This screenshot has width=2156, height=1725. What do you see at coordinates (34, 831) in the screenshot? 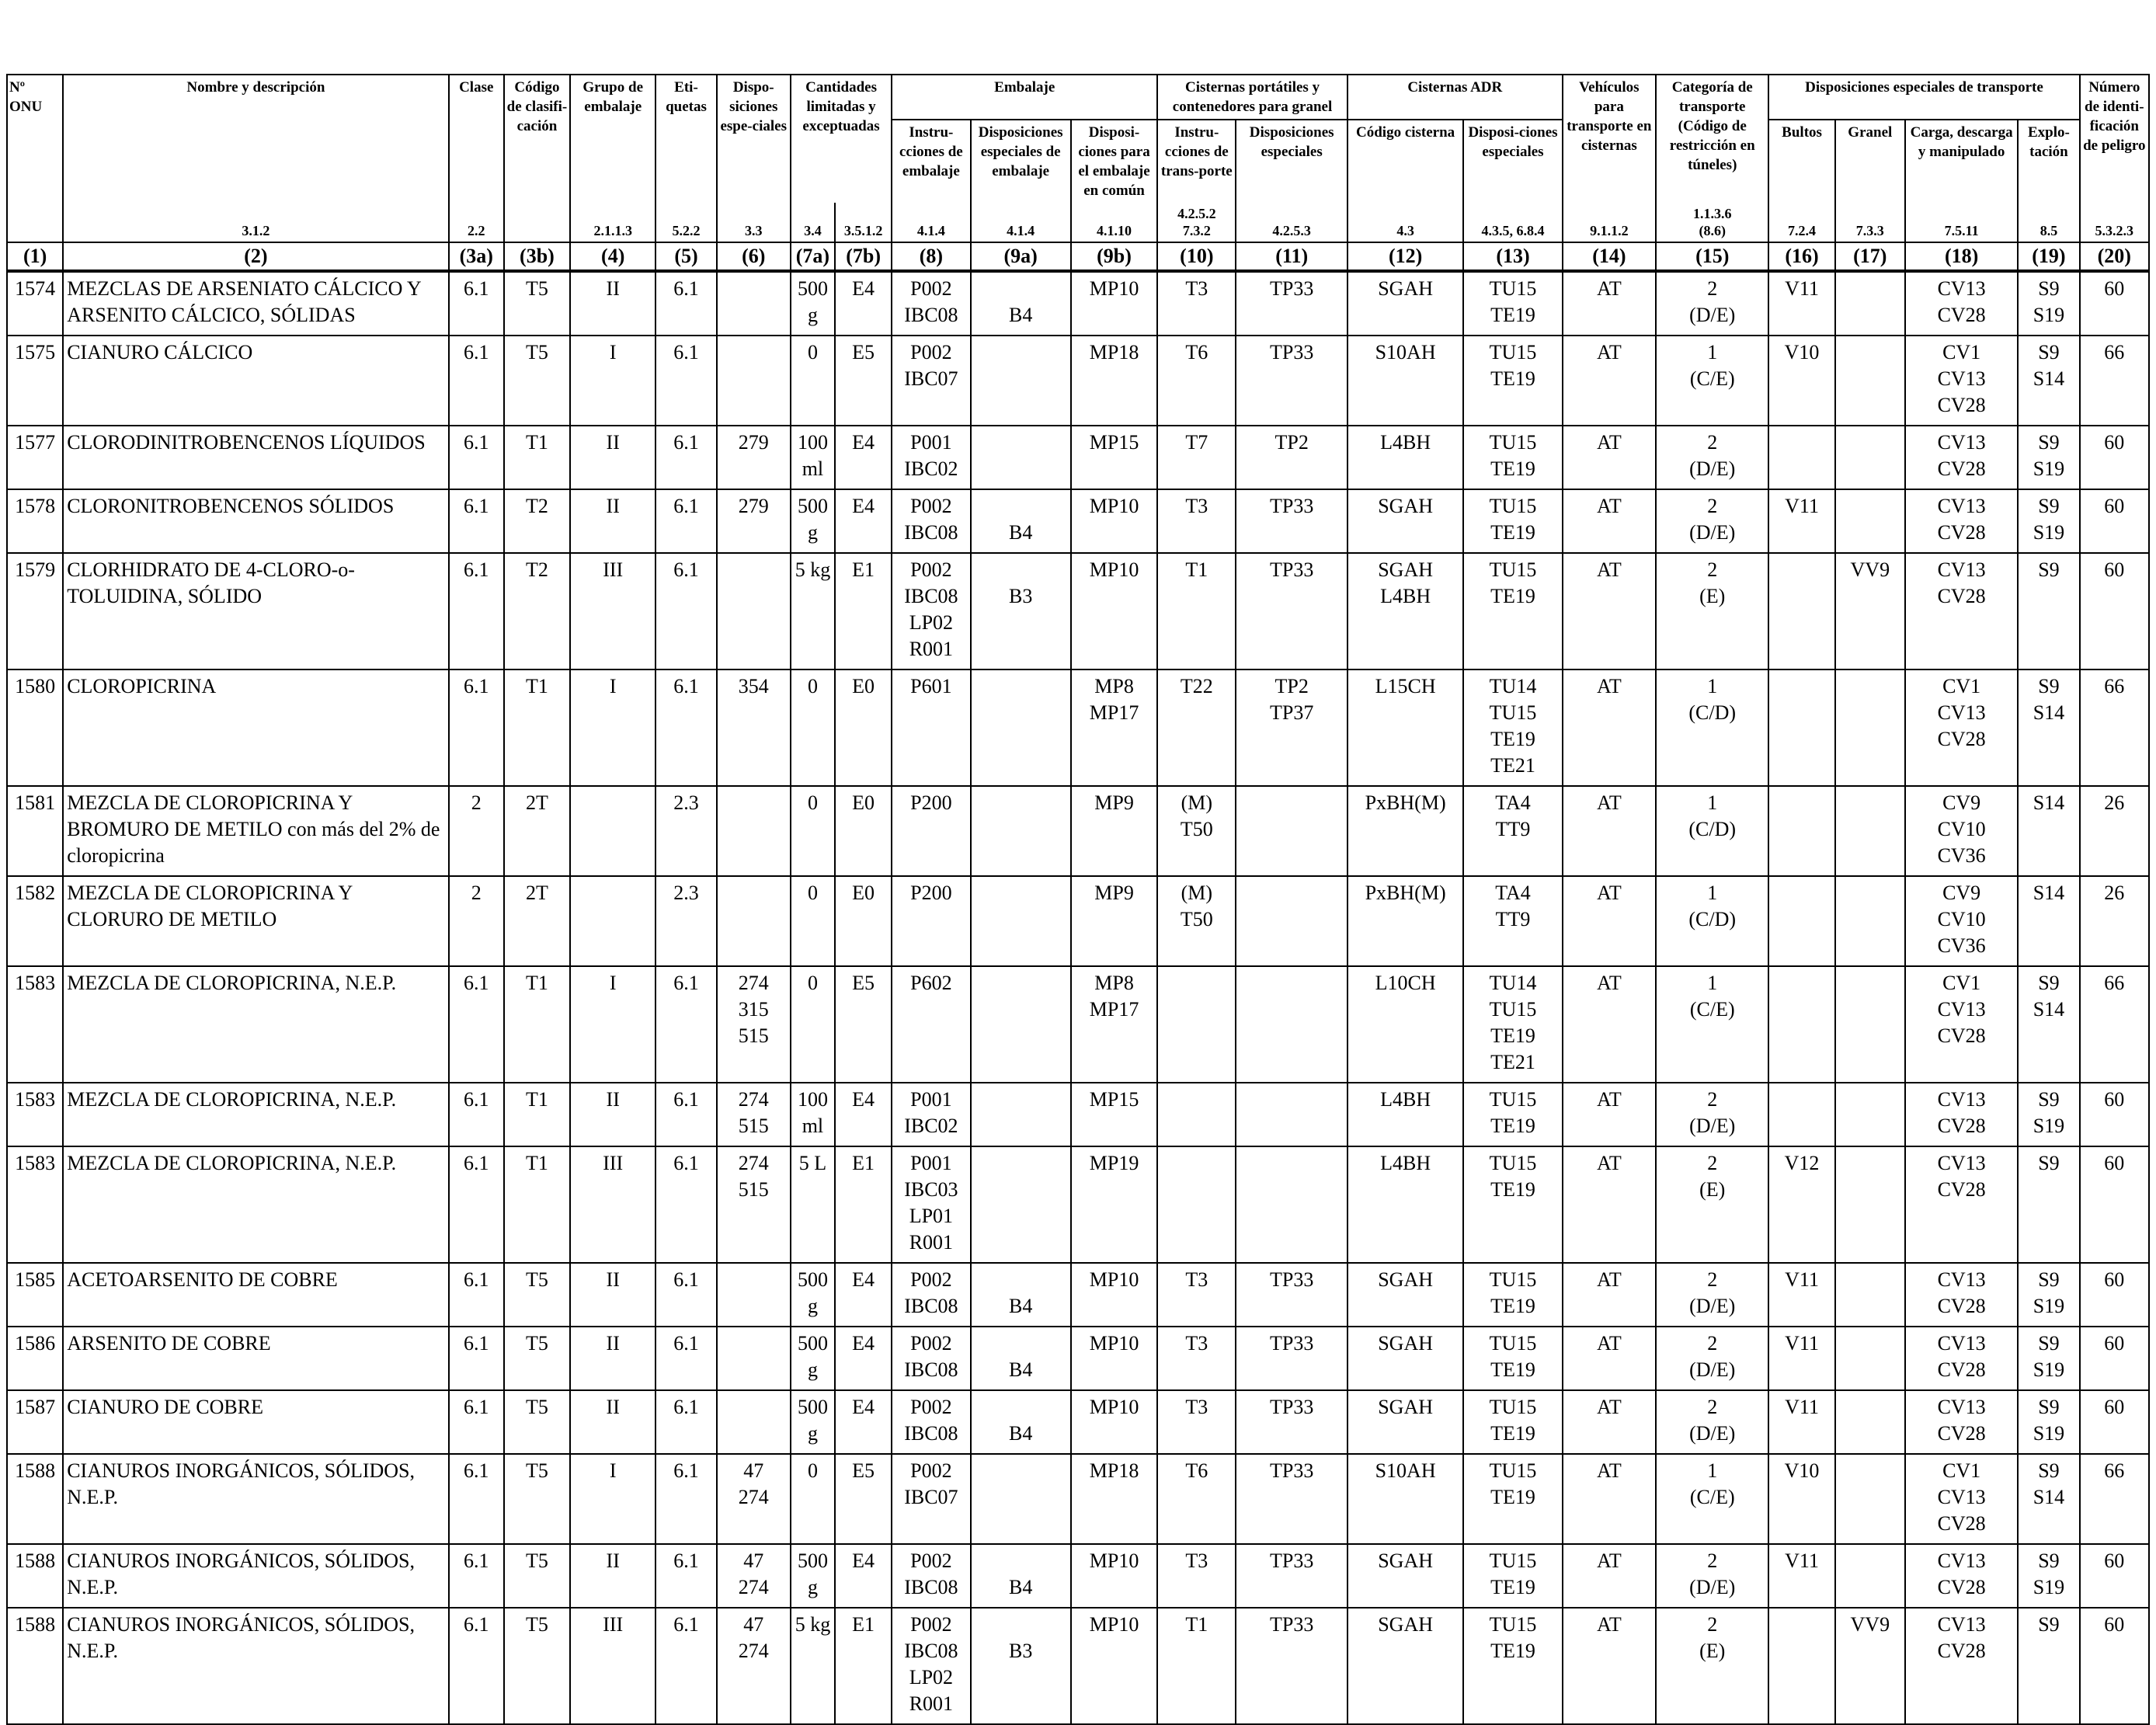
I see `un-number-cell: 1581` at bounding box center [34, 831].